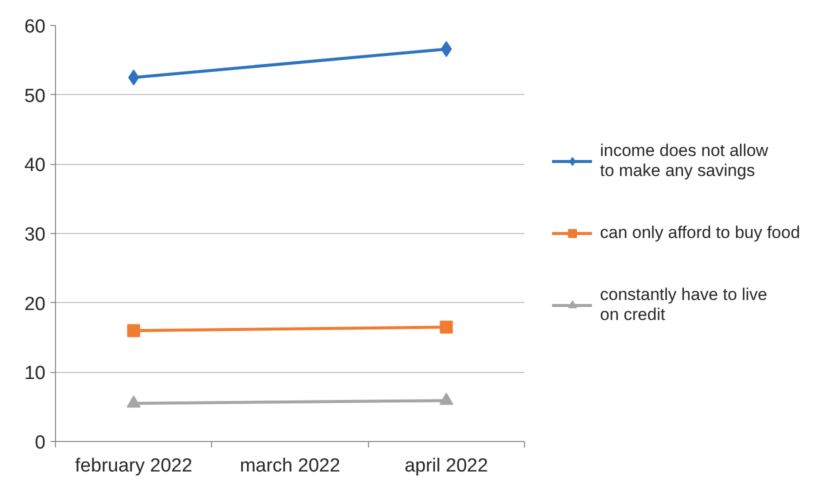  What do you see at coordinates (35, 373) in the screenshot?
I see `y-tick-label: 10` at bounding box center [35, 373].